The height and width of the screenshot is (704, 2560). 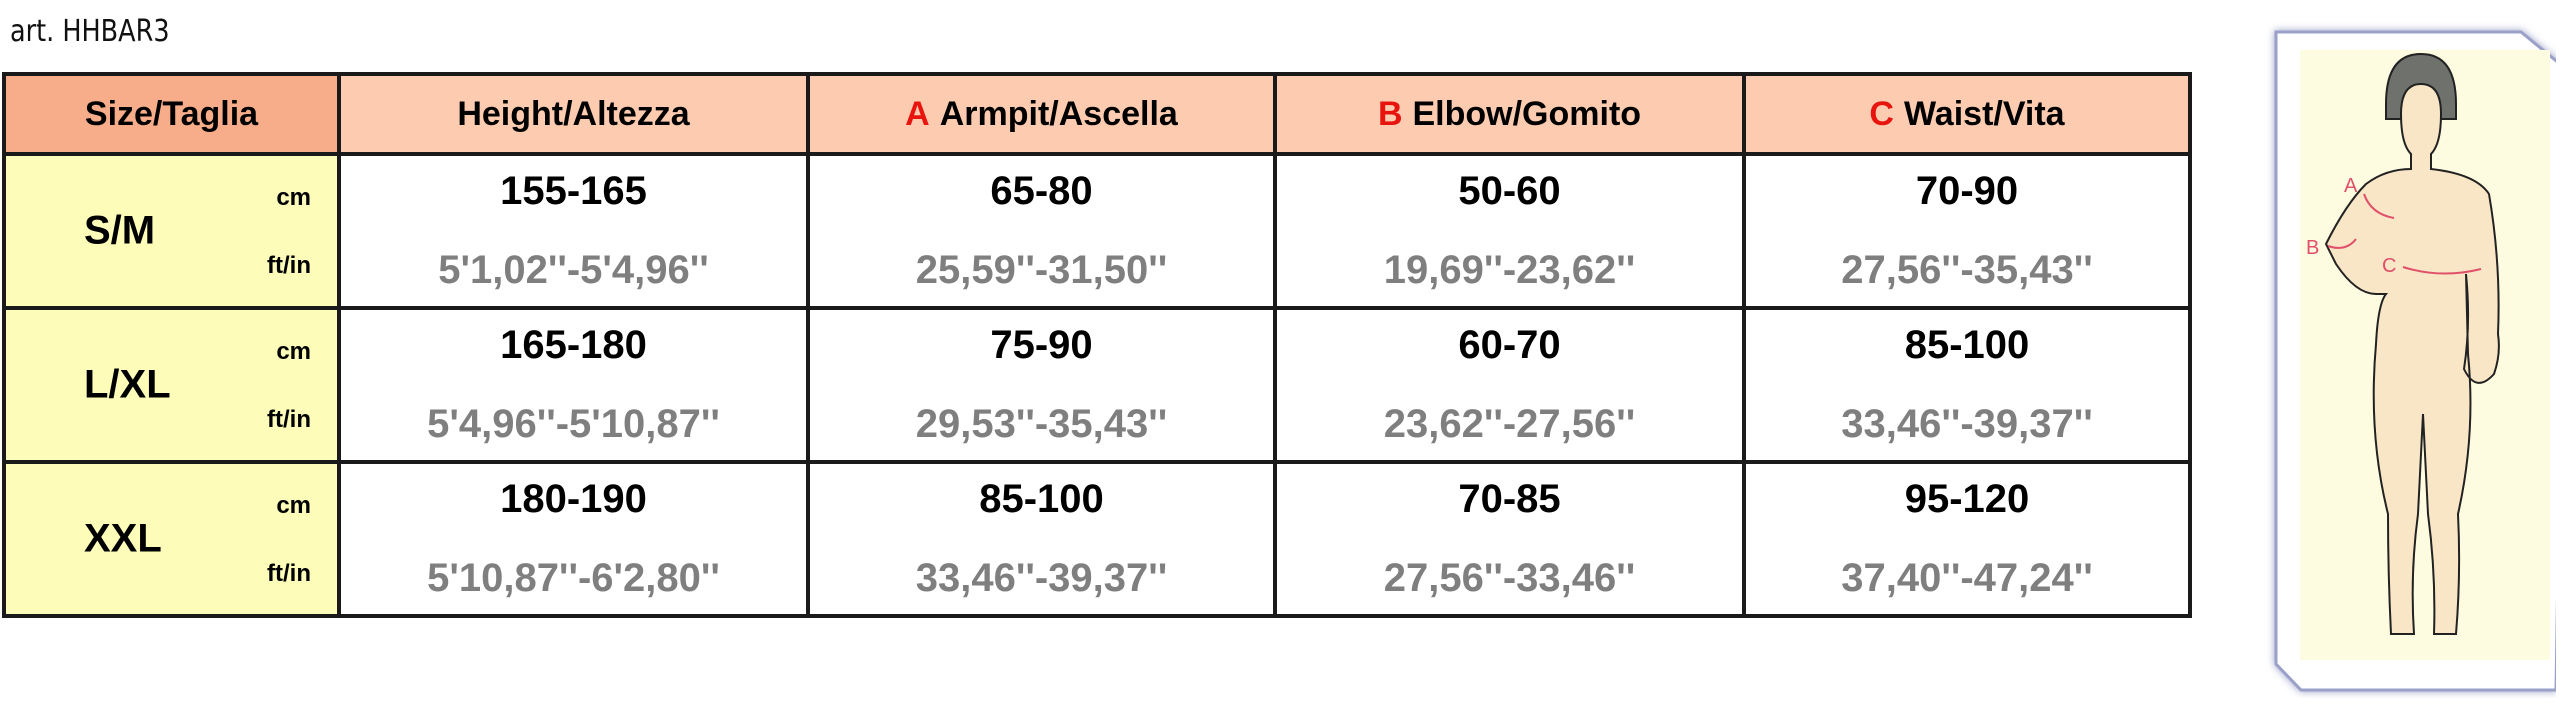 I want to click on header-label: Elbow/Gomito, so click(x=1527, y=113).